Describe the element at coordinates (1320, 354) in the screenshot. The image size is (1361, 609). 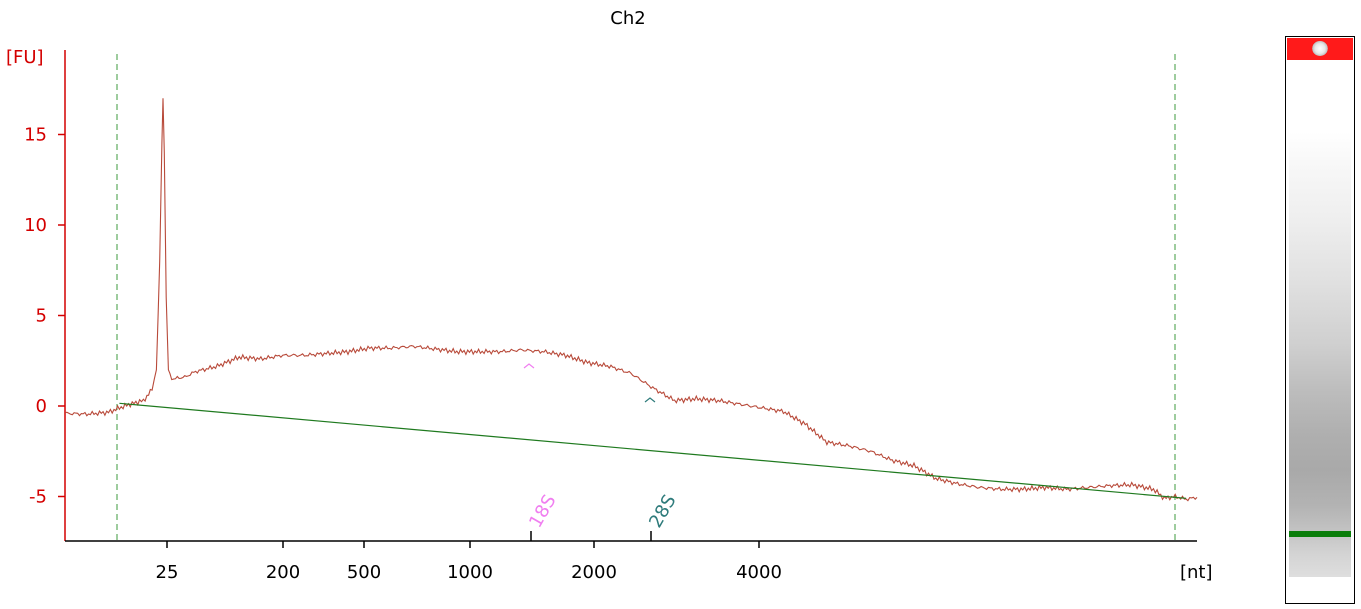
I see `gel-lane-smear` at that location.